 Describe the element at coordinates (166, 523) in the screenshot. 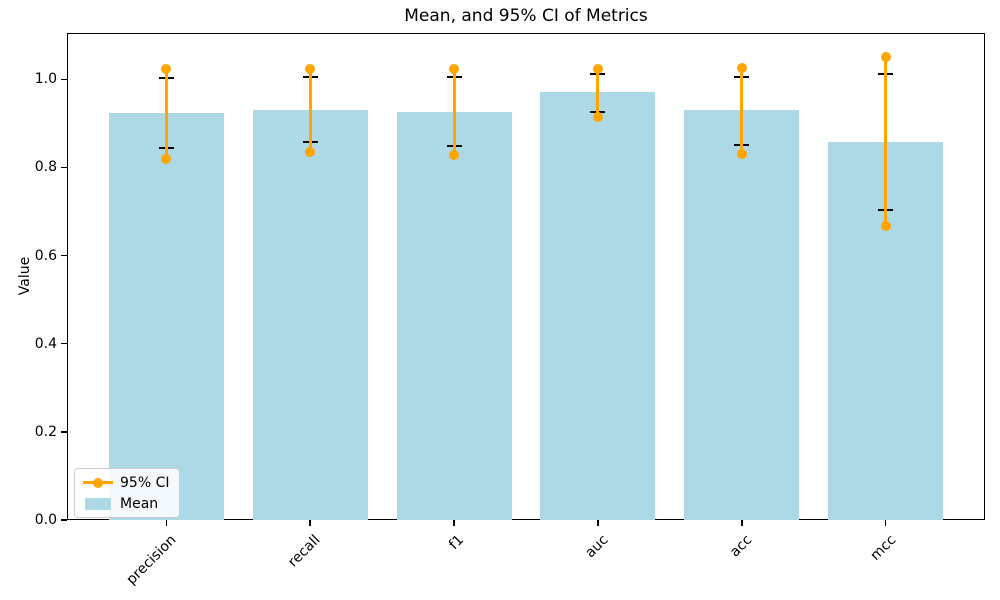

I see `x-tick-mark-precision` at that location.